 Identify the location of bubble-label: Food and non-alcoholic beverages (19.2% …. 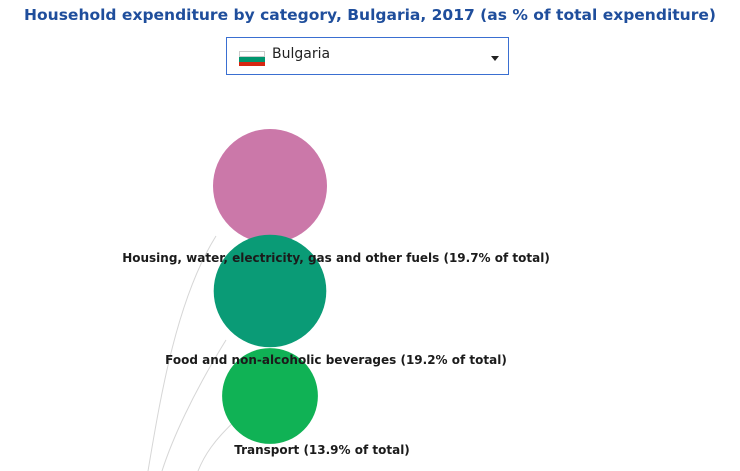
(336, 360).